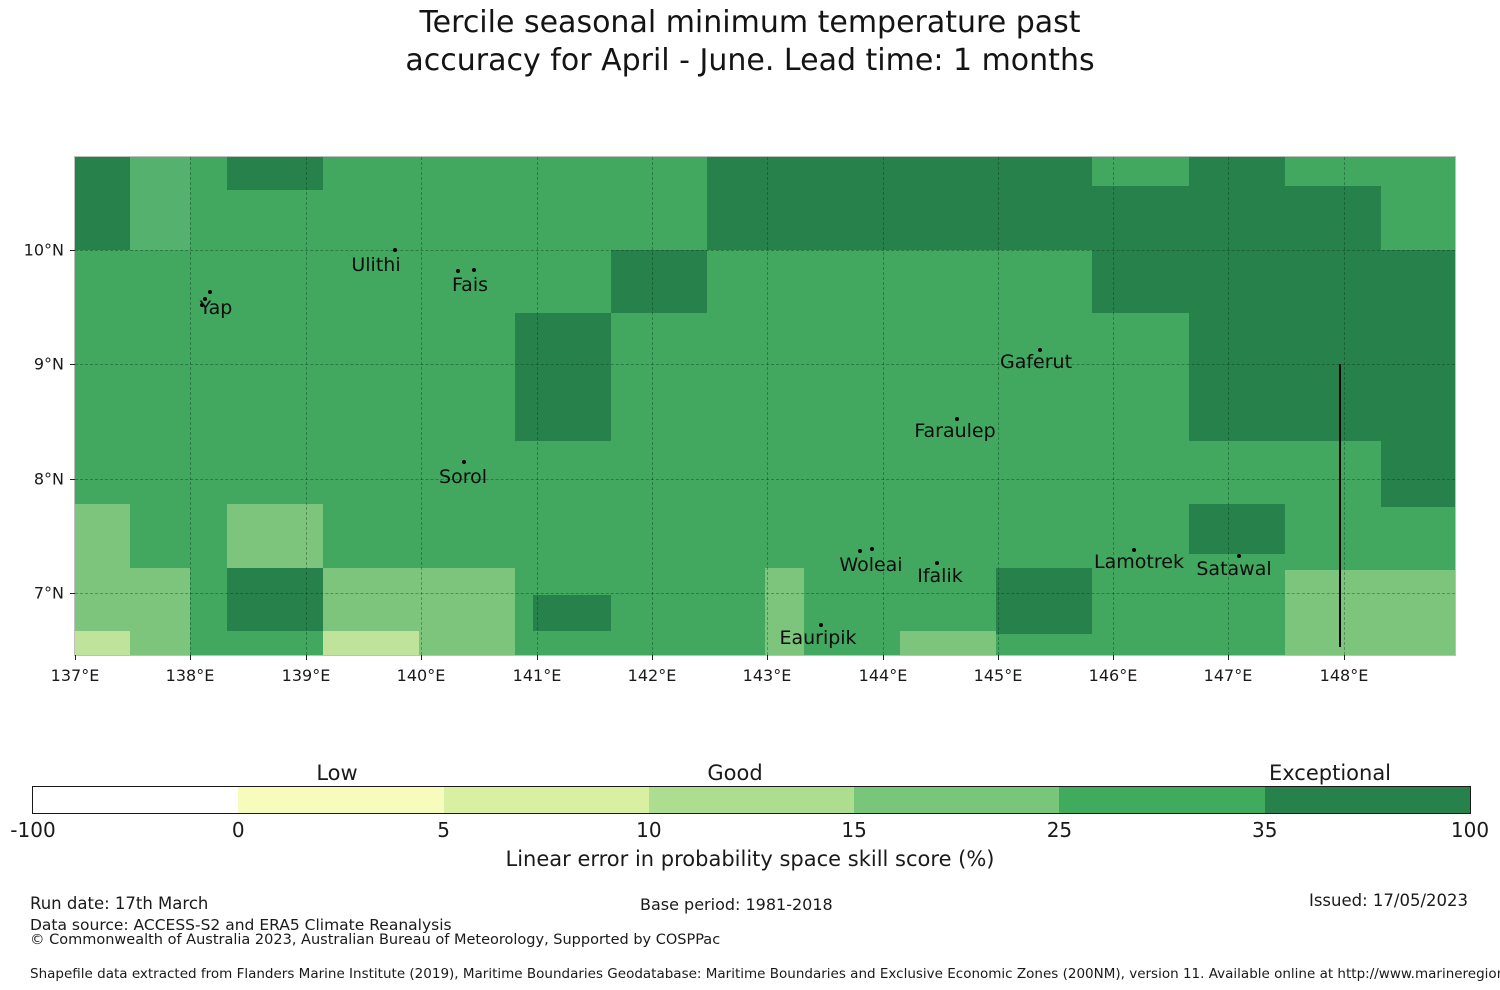 The image size is (1500, 990). Describe the element at coordinates (395, 250) in the screenshot. I see `island-marker-ulithi` at that location.